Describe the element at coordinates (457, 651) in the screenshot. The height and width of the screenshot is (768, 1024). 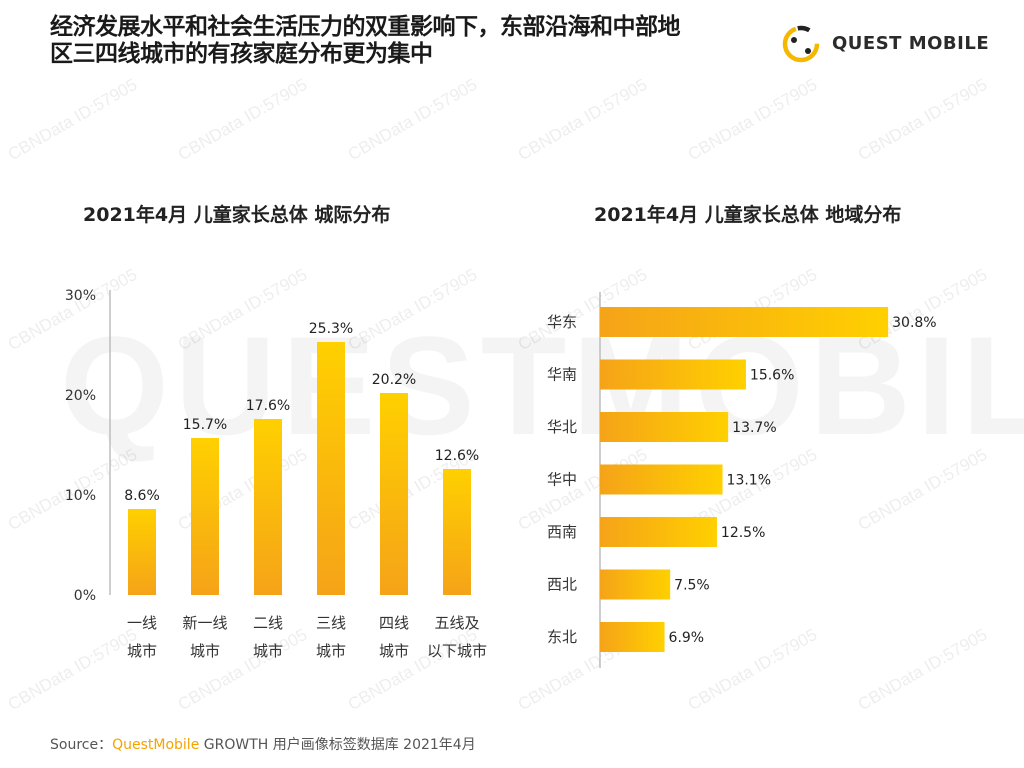
I see `x-tick-label: 以下城市` at that location.